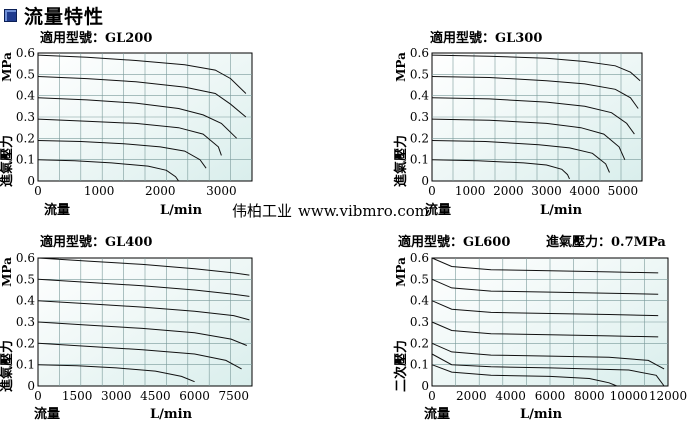 This screenshot has width=695, height=422. What do you see at coordinates (363, 211) in the screenshot?
I see `watermark-url: www.vibmro.com` at bounding box center [363, 211].